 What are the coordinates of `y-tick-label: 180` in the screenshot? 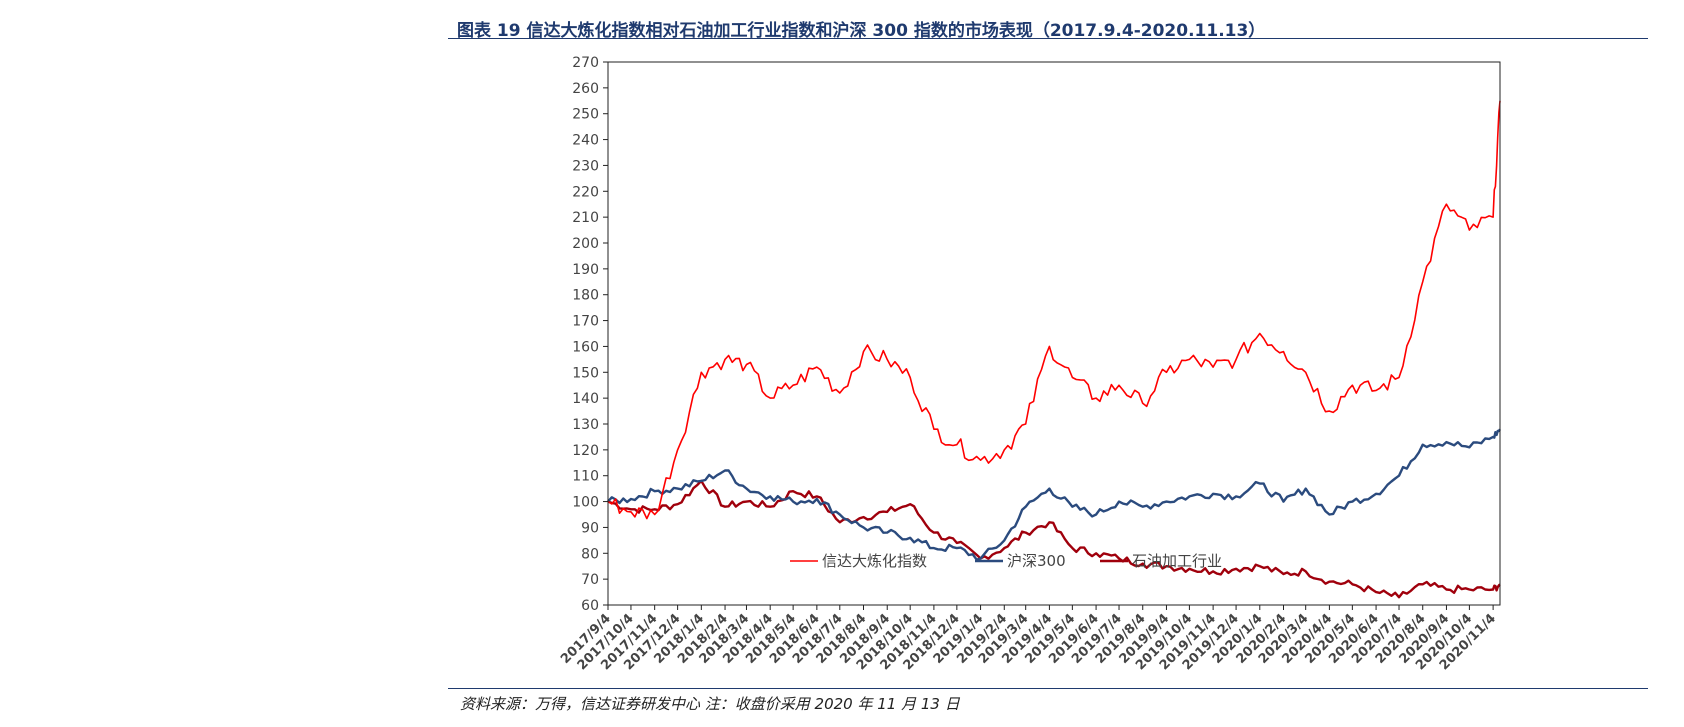 It's located at (585, 296).